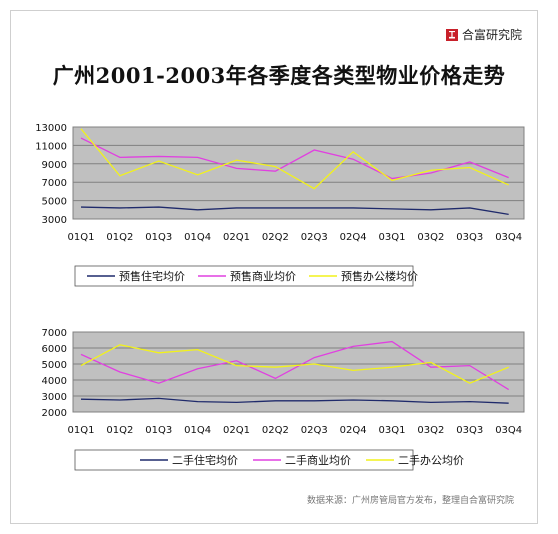 The width and height of the screenshot is (558, 534). I want to click on y-tick-label: 6000, so click(54, 349).